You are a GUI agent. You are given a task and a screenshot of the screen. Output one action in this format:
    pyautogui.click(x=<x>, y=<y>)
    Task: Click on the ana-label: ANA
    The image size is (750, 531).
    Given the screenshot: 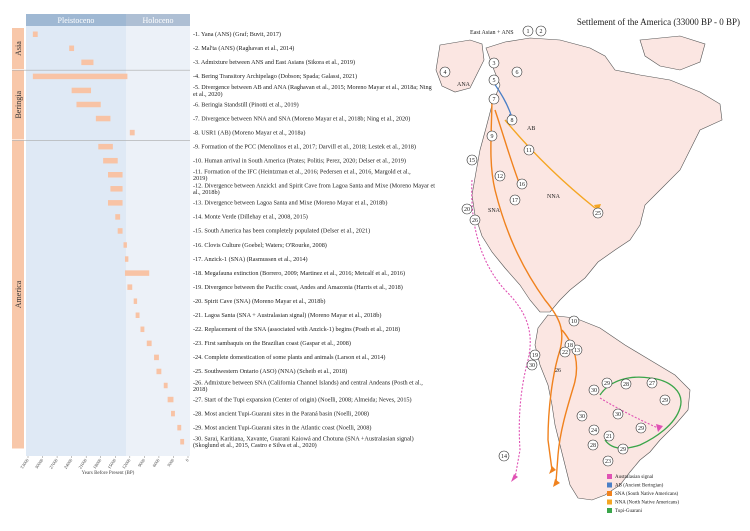 What is the action you would take?
    pyautogui.click(x=464, y=85)
    